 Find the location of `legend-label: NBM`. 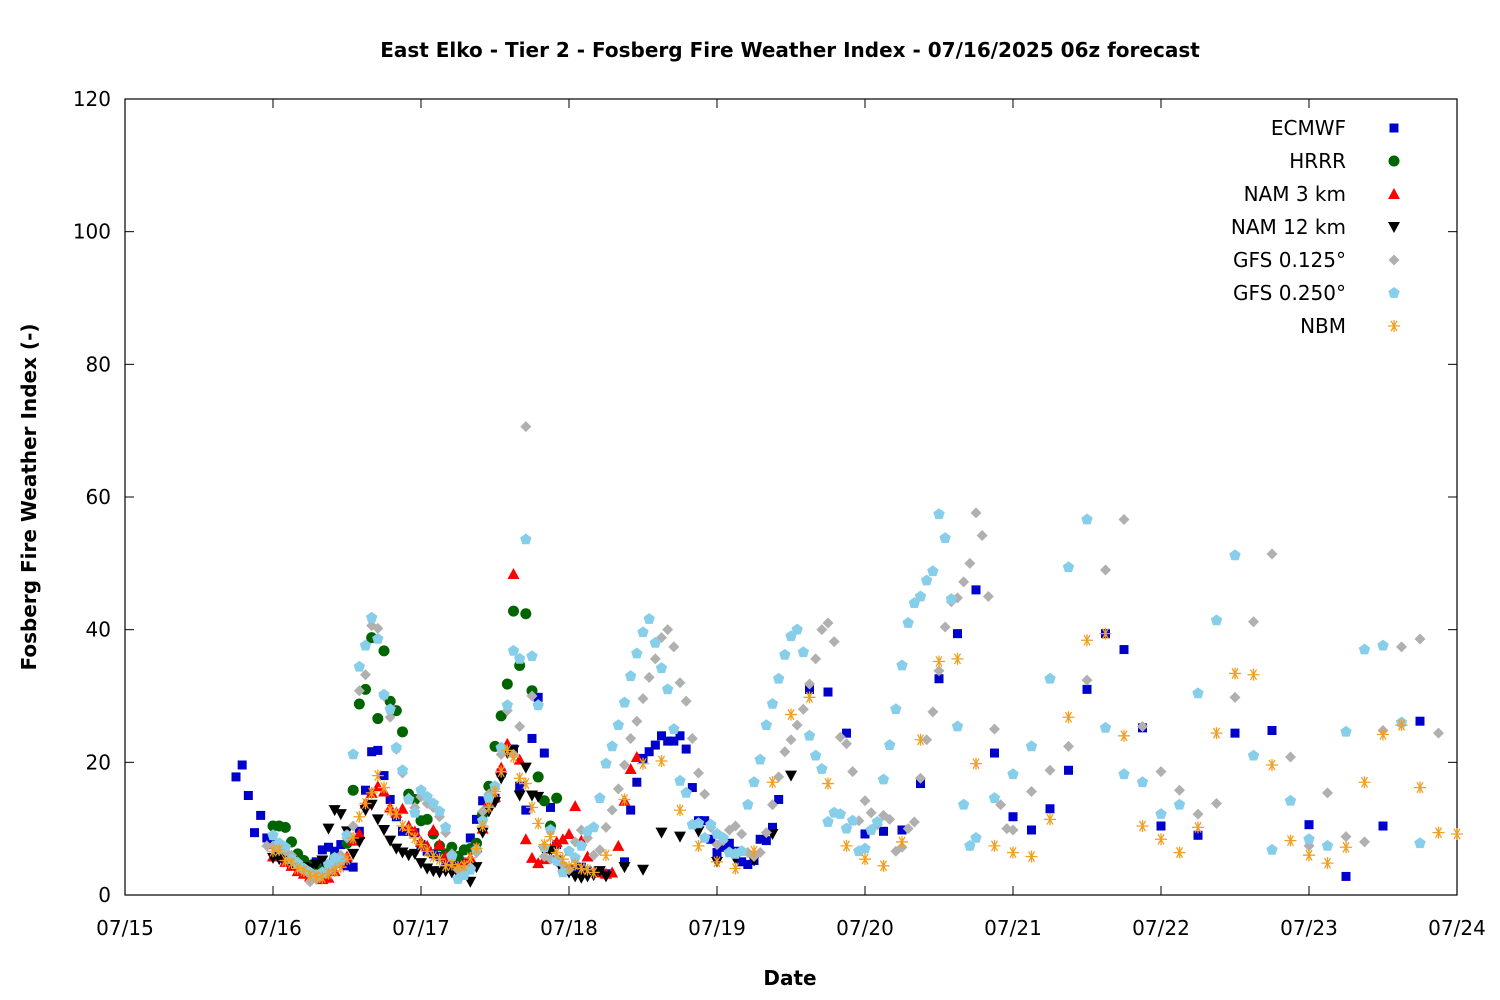

legend-label: NBM is located at coordinates (1323, 326).